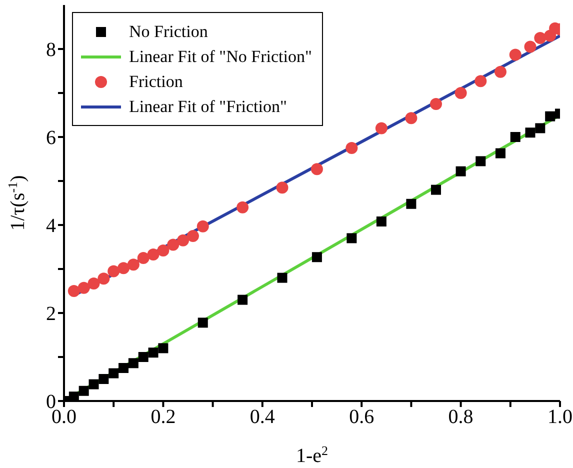 Image resolution: width=573 pixels, height=468 pixels. I want to click on x-tick-label: 0.2, so click(163, 417).